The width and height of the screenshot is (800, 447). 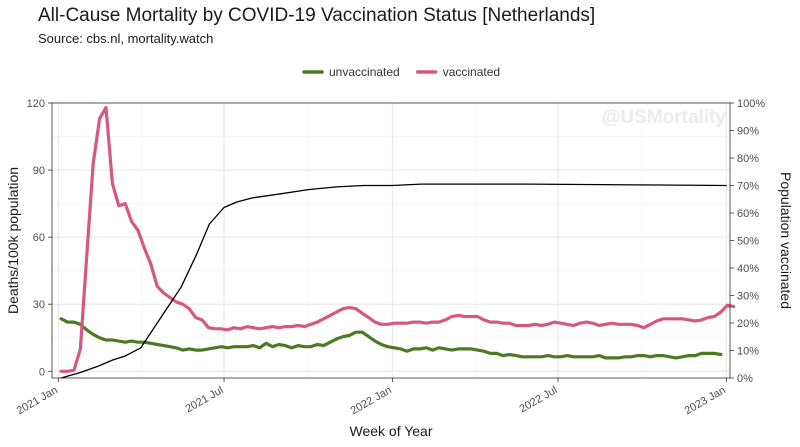 What do you see at coordinates (748, 214) in the screenshot?
I see `y2-tick-label: 60%` at bounding box center [748, 214].